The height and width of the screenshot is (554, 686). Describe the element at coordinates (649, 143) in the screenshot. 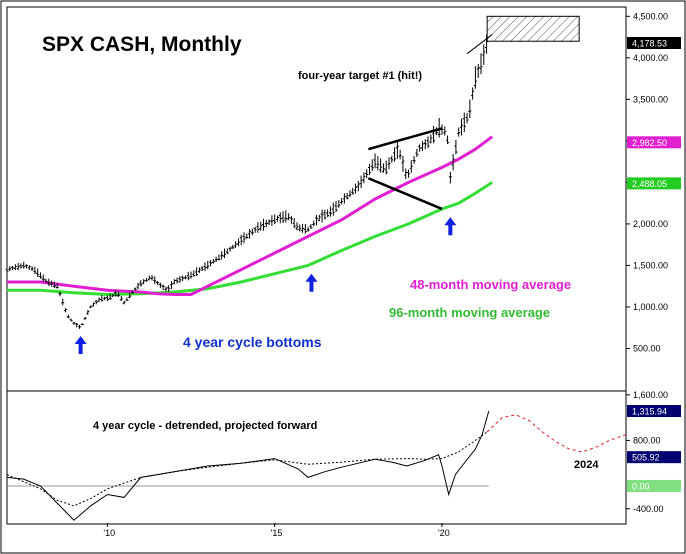

I see `svg-text: 2,982.50` at that location.